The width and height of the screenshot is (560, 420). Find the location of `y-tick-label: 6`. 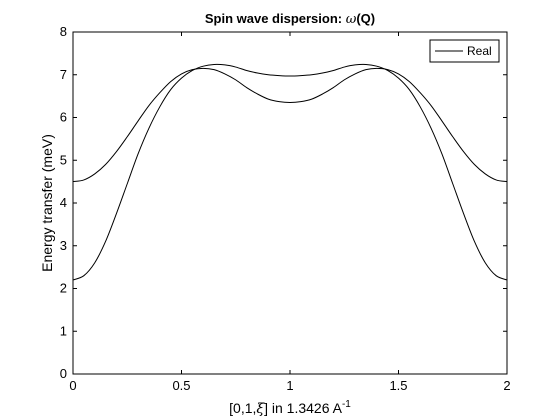

y-tick-label: 6 is located at coordinates (63, 117).